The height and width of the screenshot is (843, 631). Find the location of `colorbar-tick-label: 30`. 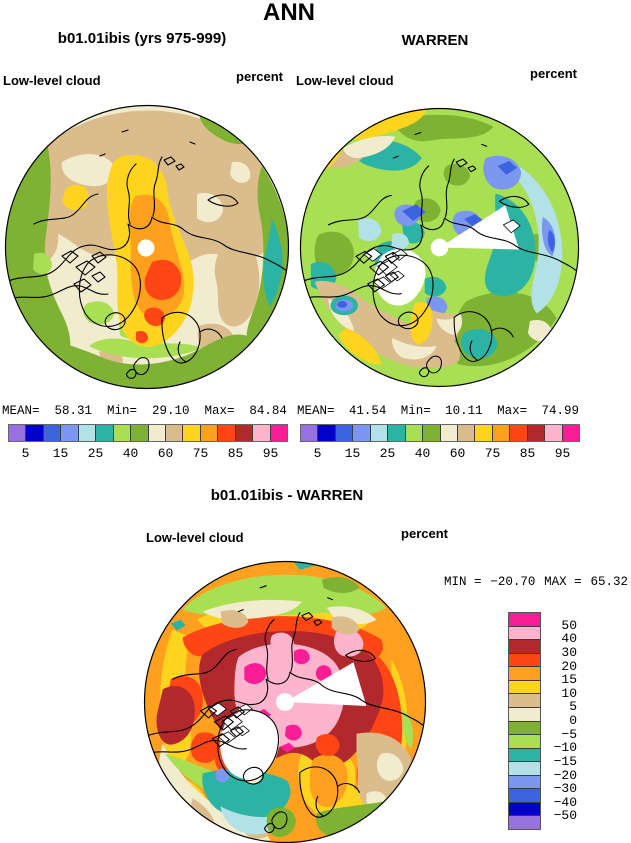

colorbar-tick-label: 30 is located at coordinates (569, 652).